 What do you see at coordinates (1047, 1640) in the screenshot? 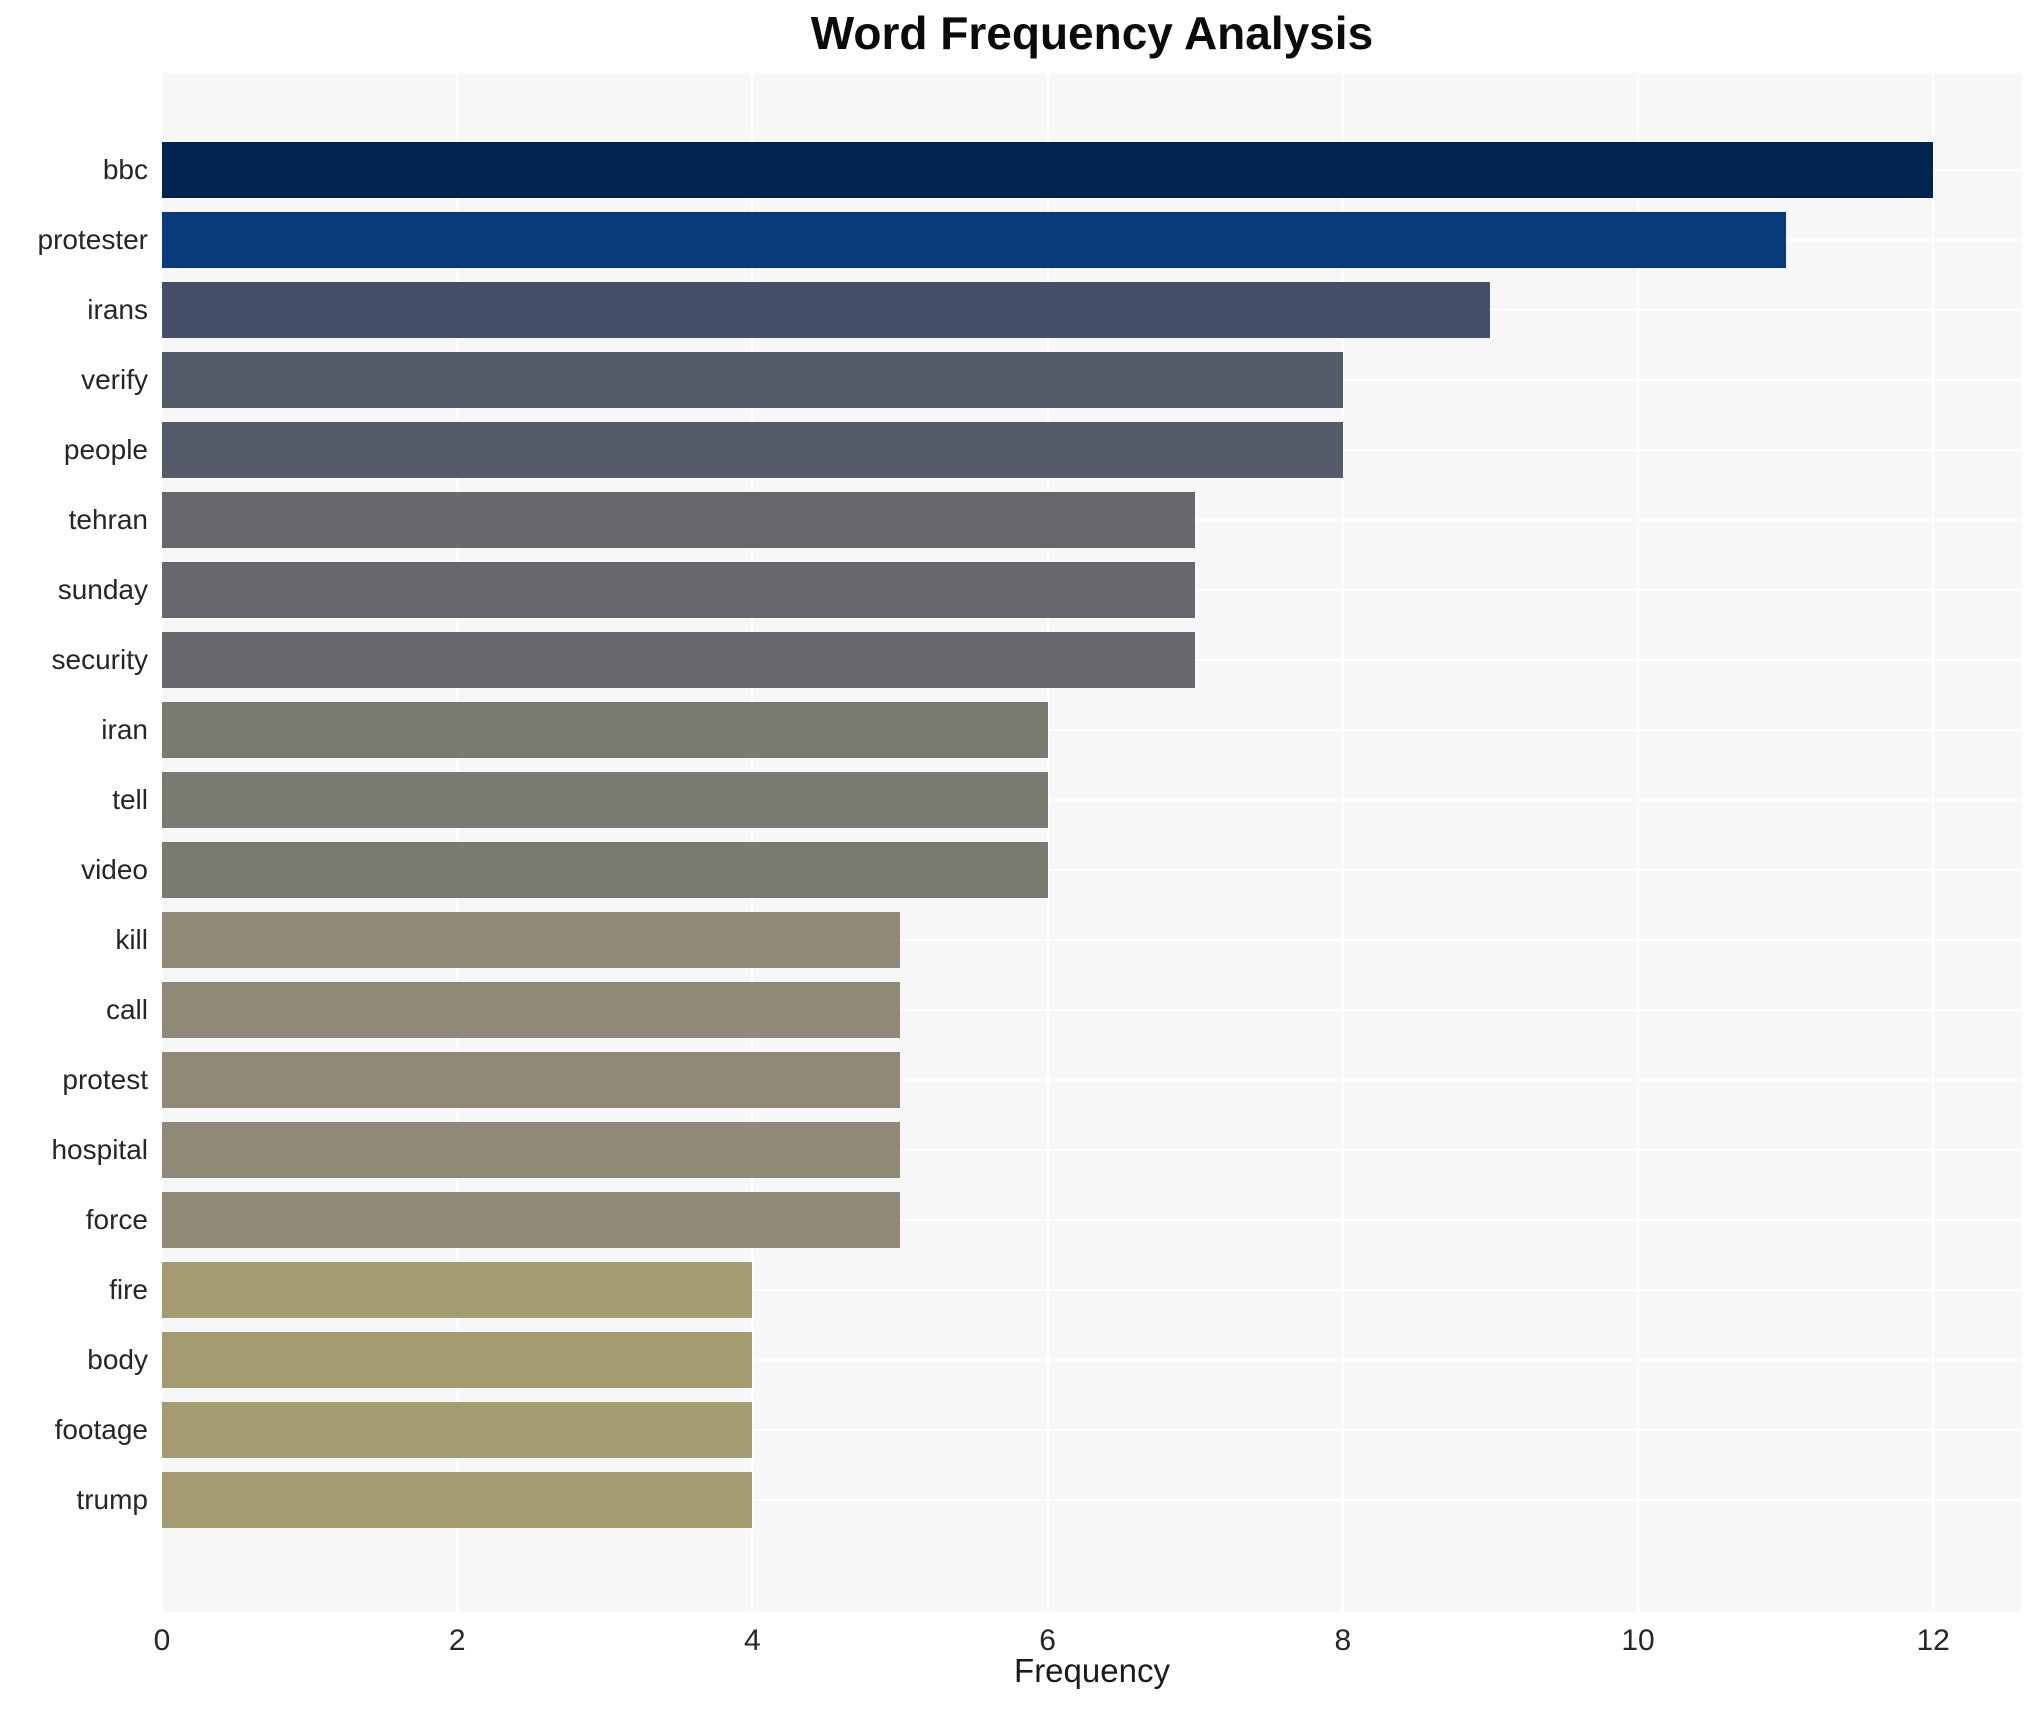
I see `x-tick-label-6: 6` at bounding box center [1047, 1640].